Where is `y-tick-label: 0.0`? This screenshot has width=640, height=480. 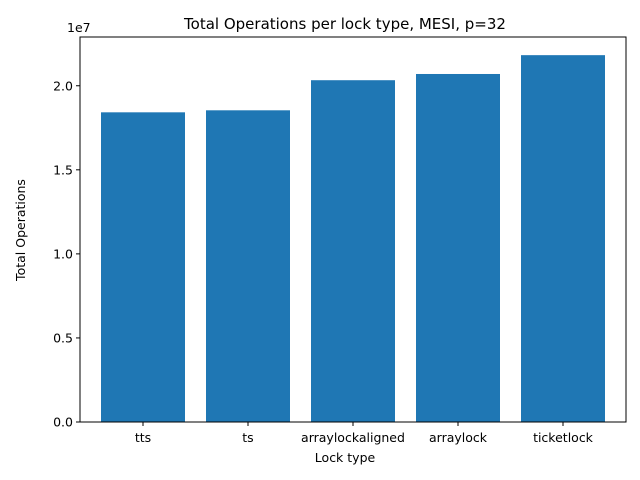 y-tick-label: 0.0 is located at coordinates (63, 422).